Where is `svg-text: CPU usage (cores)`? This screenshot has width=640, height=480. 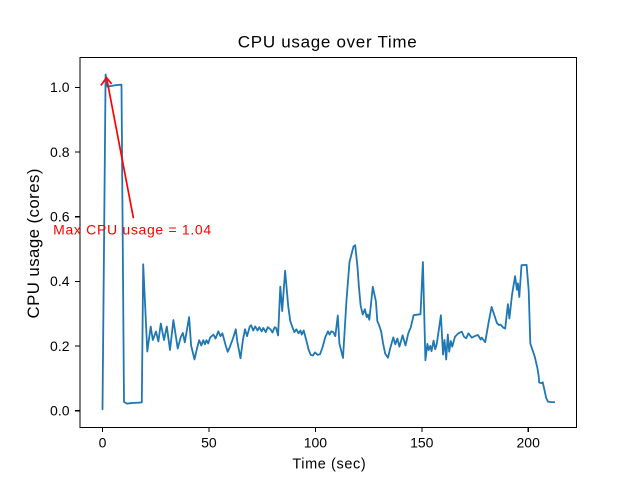 svg-text: CPU usage (cores) is located at coordinates (33, 243).